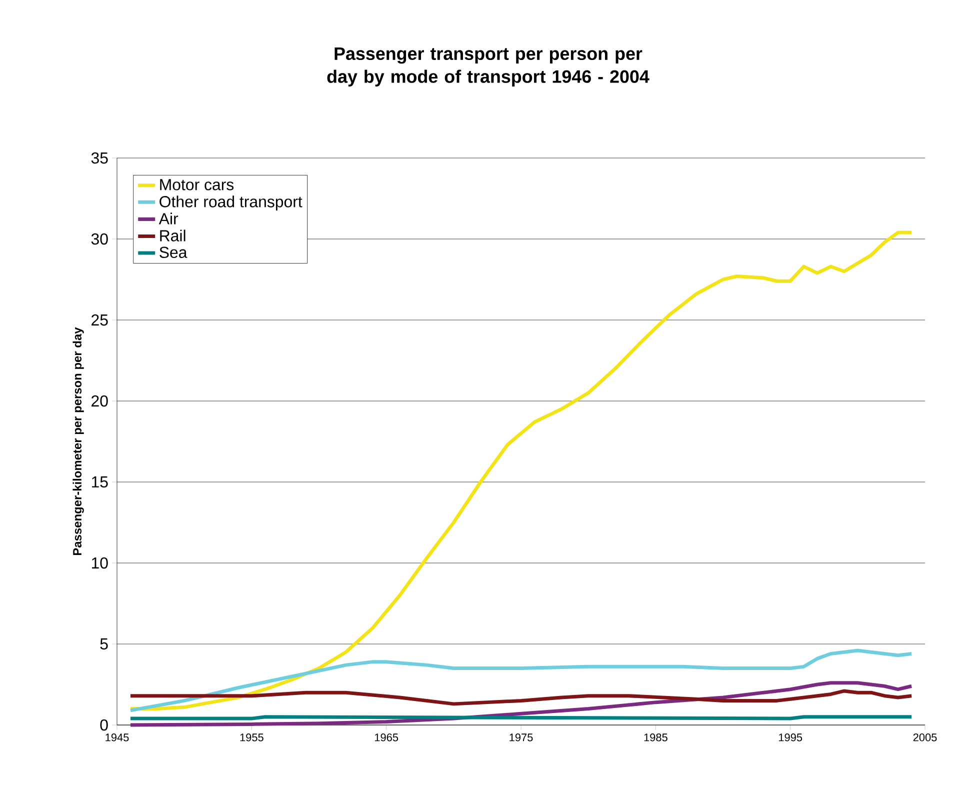  I want to click on y-axis-title: Passenger-kilometer per person per day, so click(78, 441).